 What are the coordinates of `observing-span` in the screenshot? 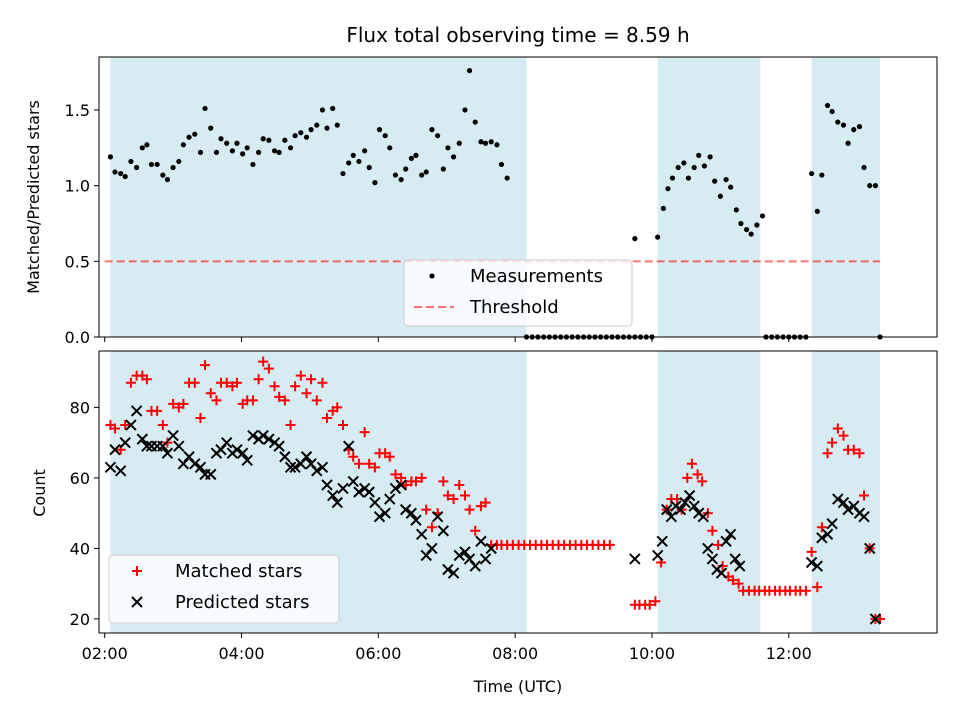 It's located at (845, 492).